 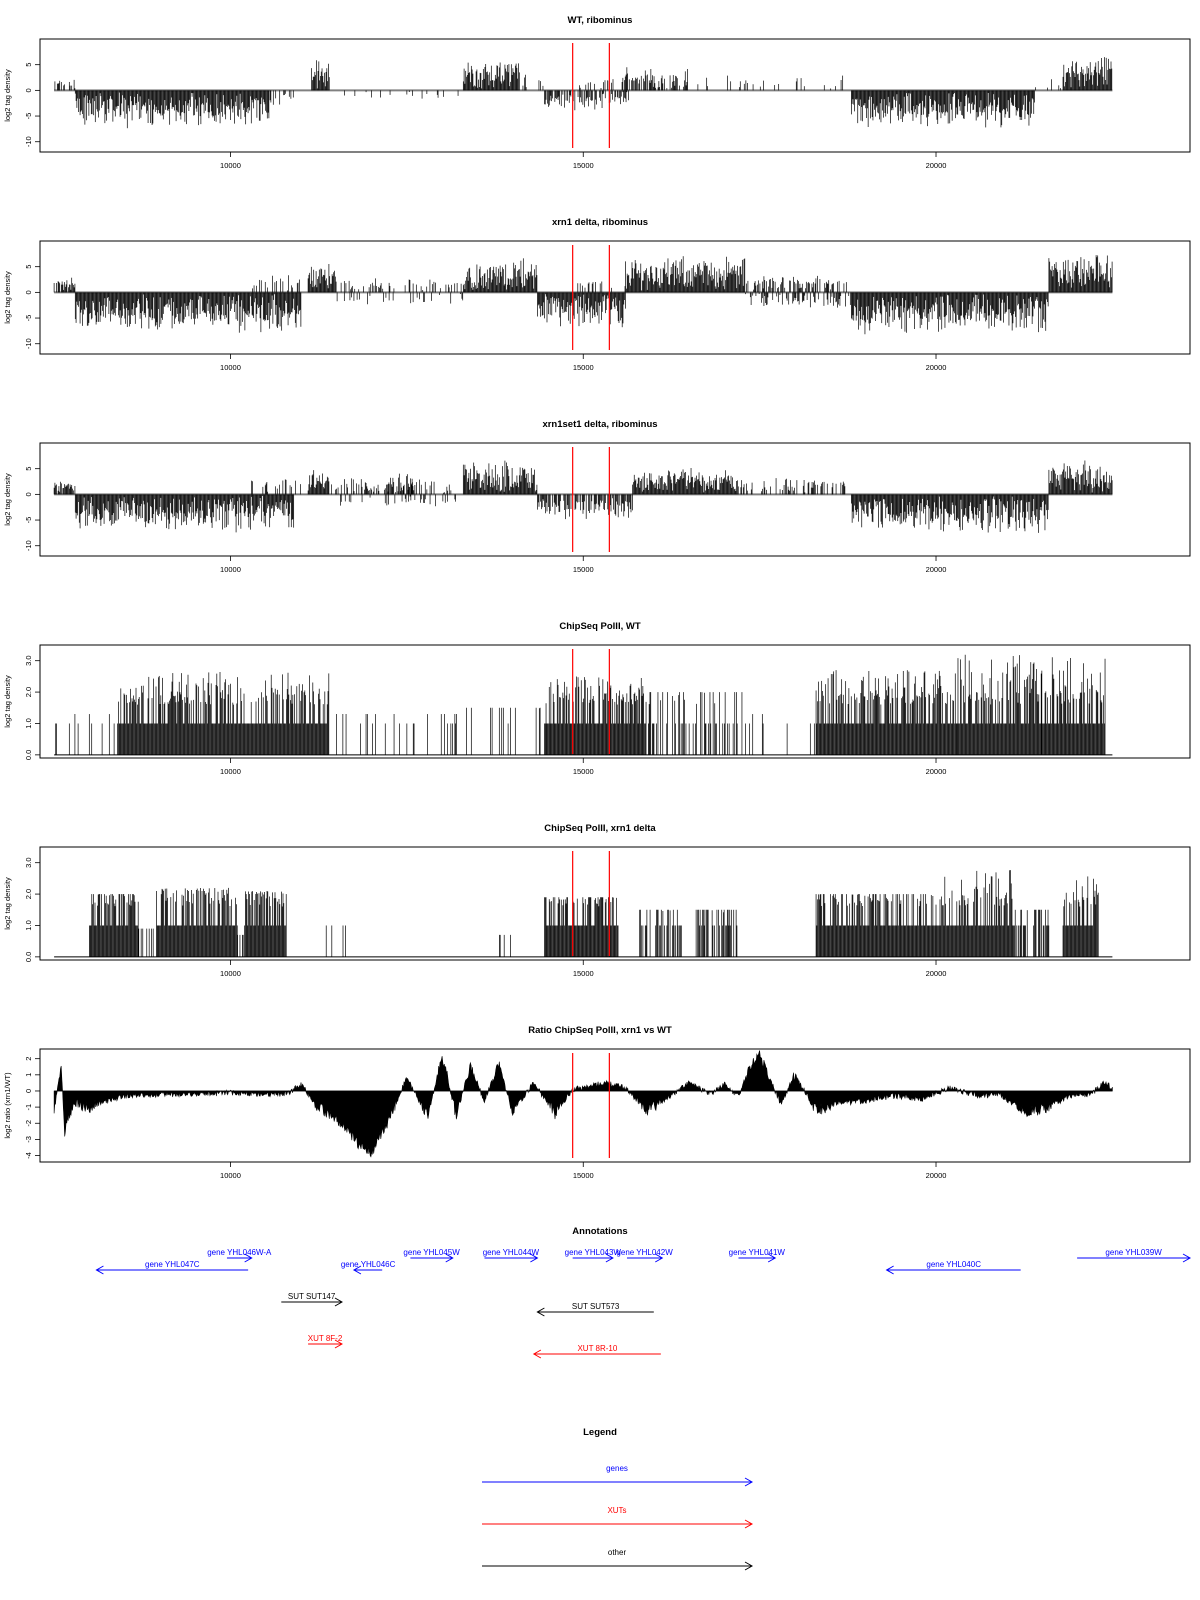 What do you see at coordinates (583, 1104) in the screenshot?
I see `ratio-area` at bounding box center [583, 1104].